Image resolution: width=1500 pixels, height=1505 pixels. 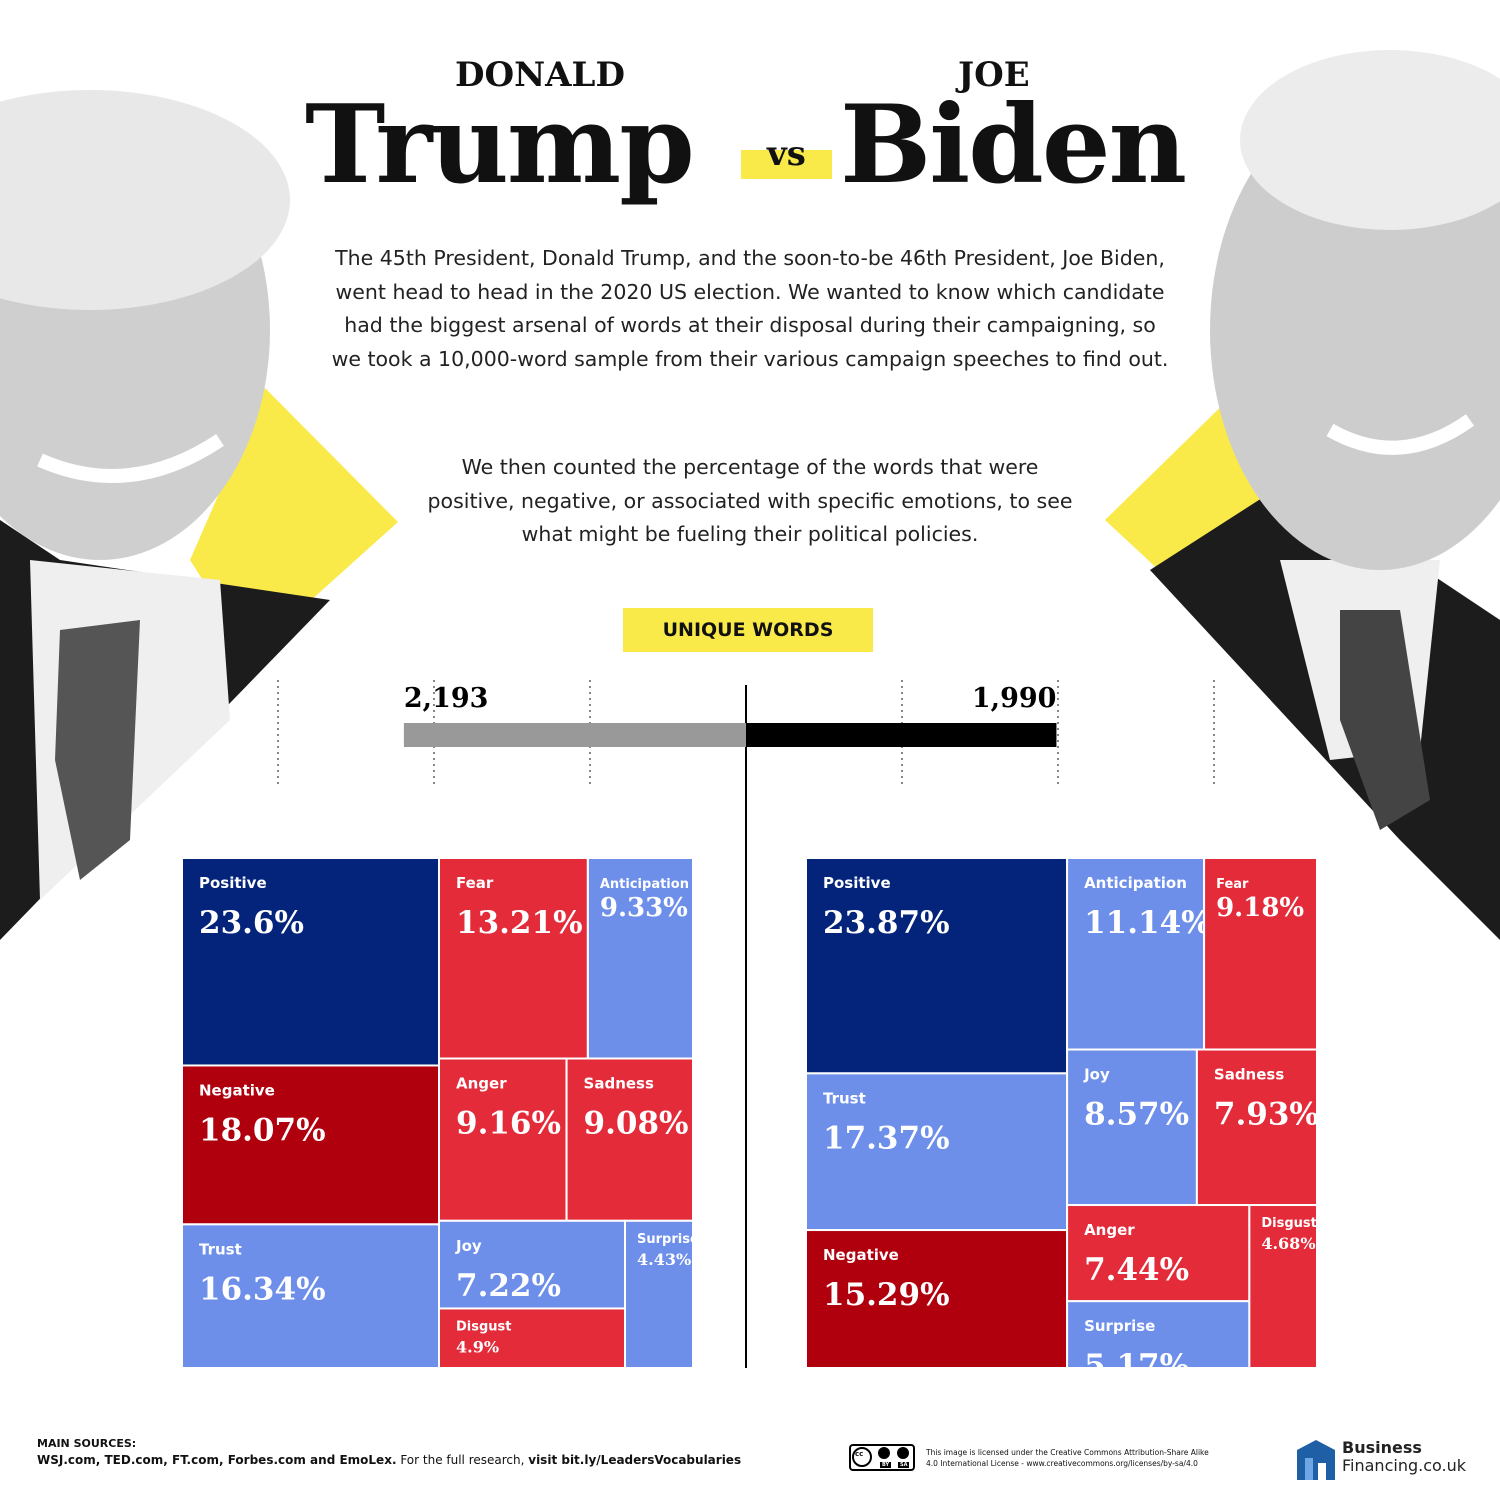 What do you see at coordinates (1014, 698) in the screenshot?
I see `value-label: 1,990` at bounding box center [1014, 698].